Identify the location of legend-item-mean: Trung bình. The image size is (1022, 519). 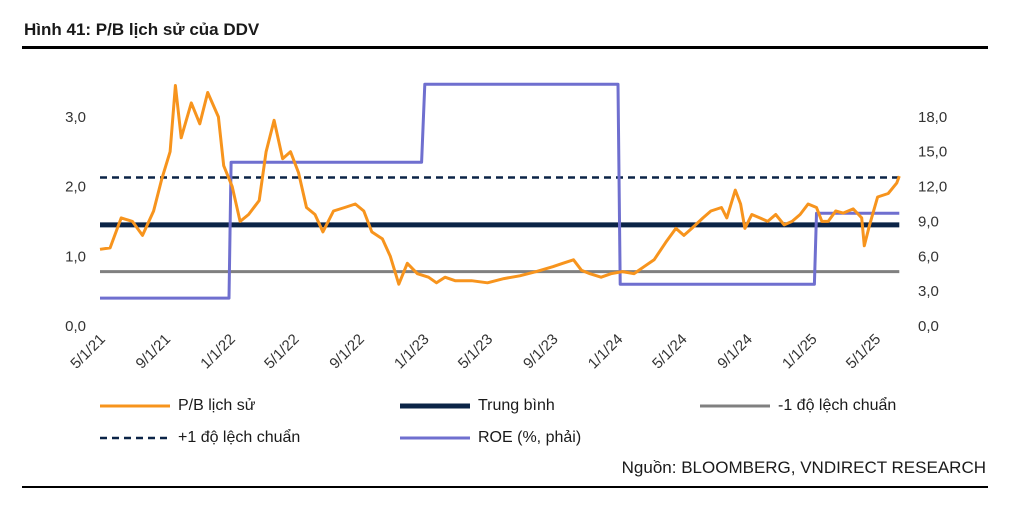
(477, 406).